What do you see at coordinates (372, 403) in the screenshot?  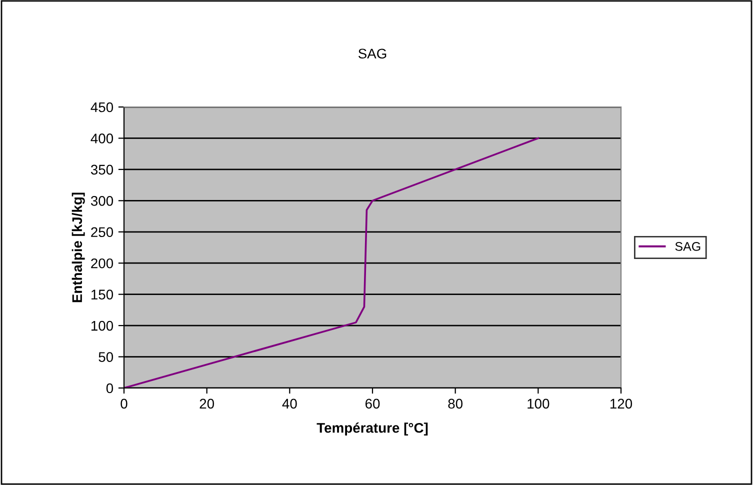 I see `x-tick-label: 60` at bounding box center [372, 403].